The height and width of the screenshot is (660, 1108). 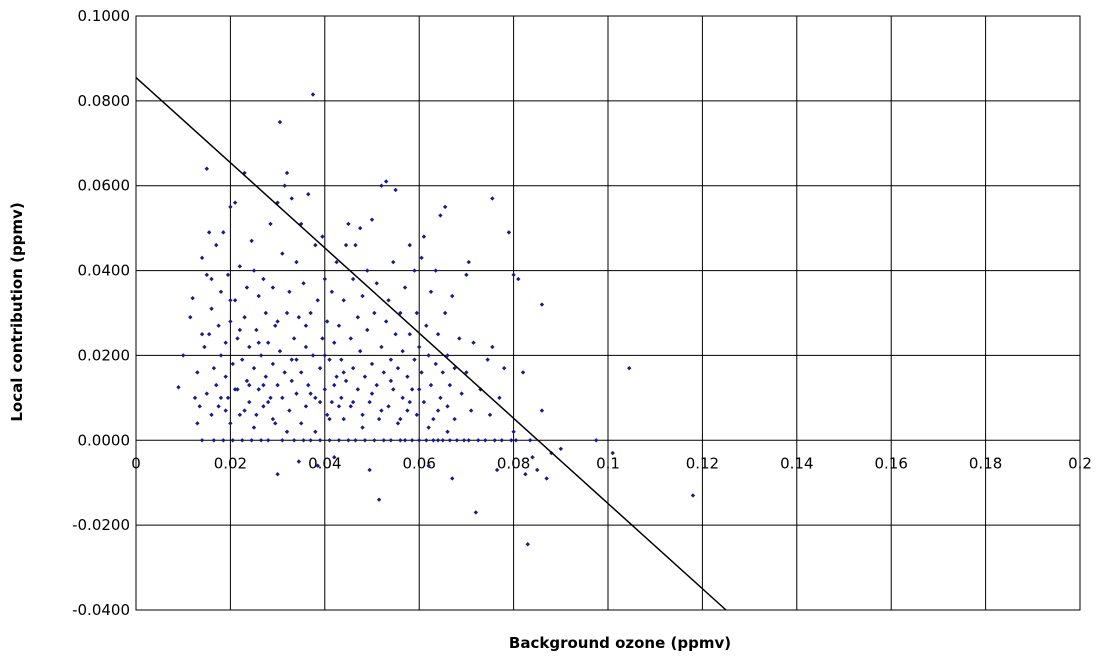 I want to click on x-axis-title: Background ozone (ppmv), so click(x=620, y=643).